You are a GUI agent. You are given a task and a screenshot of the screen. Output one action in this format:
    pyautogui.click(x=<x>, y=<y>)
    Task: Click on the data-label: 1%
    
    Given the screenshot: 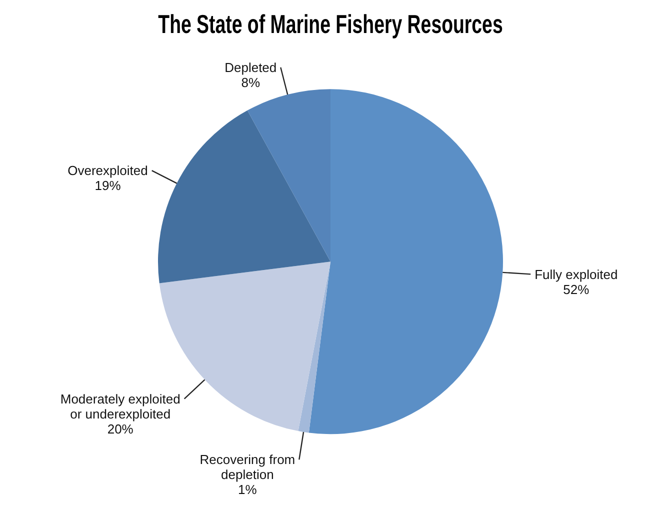 What is the action you would take?
    pyautogui.click(x=248, y=490)
    